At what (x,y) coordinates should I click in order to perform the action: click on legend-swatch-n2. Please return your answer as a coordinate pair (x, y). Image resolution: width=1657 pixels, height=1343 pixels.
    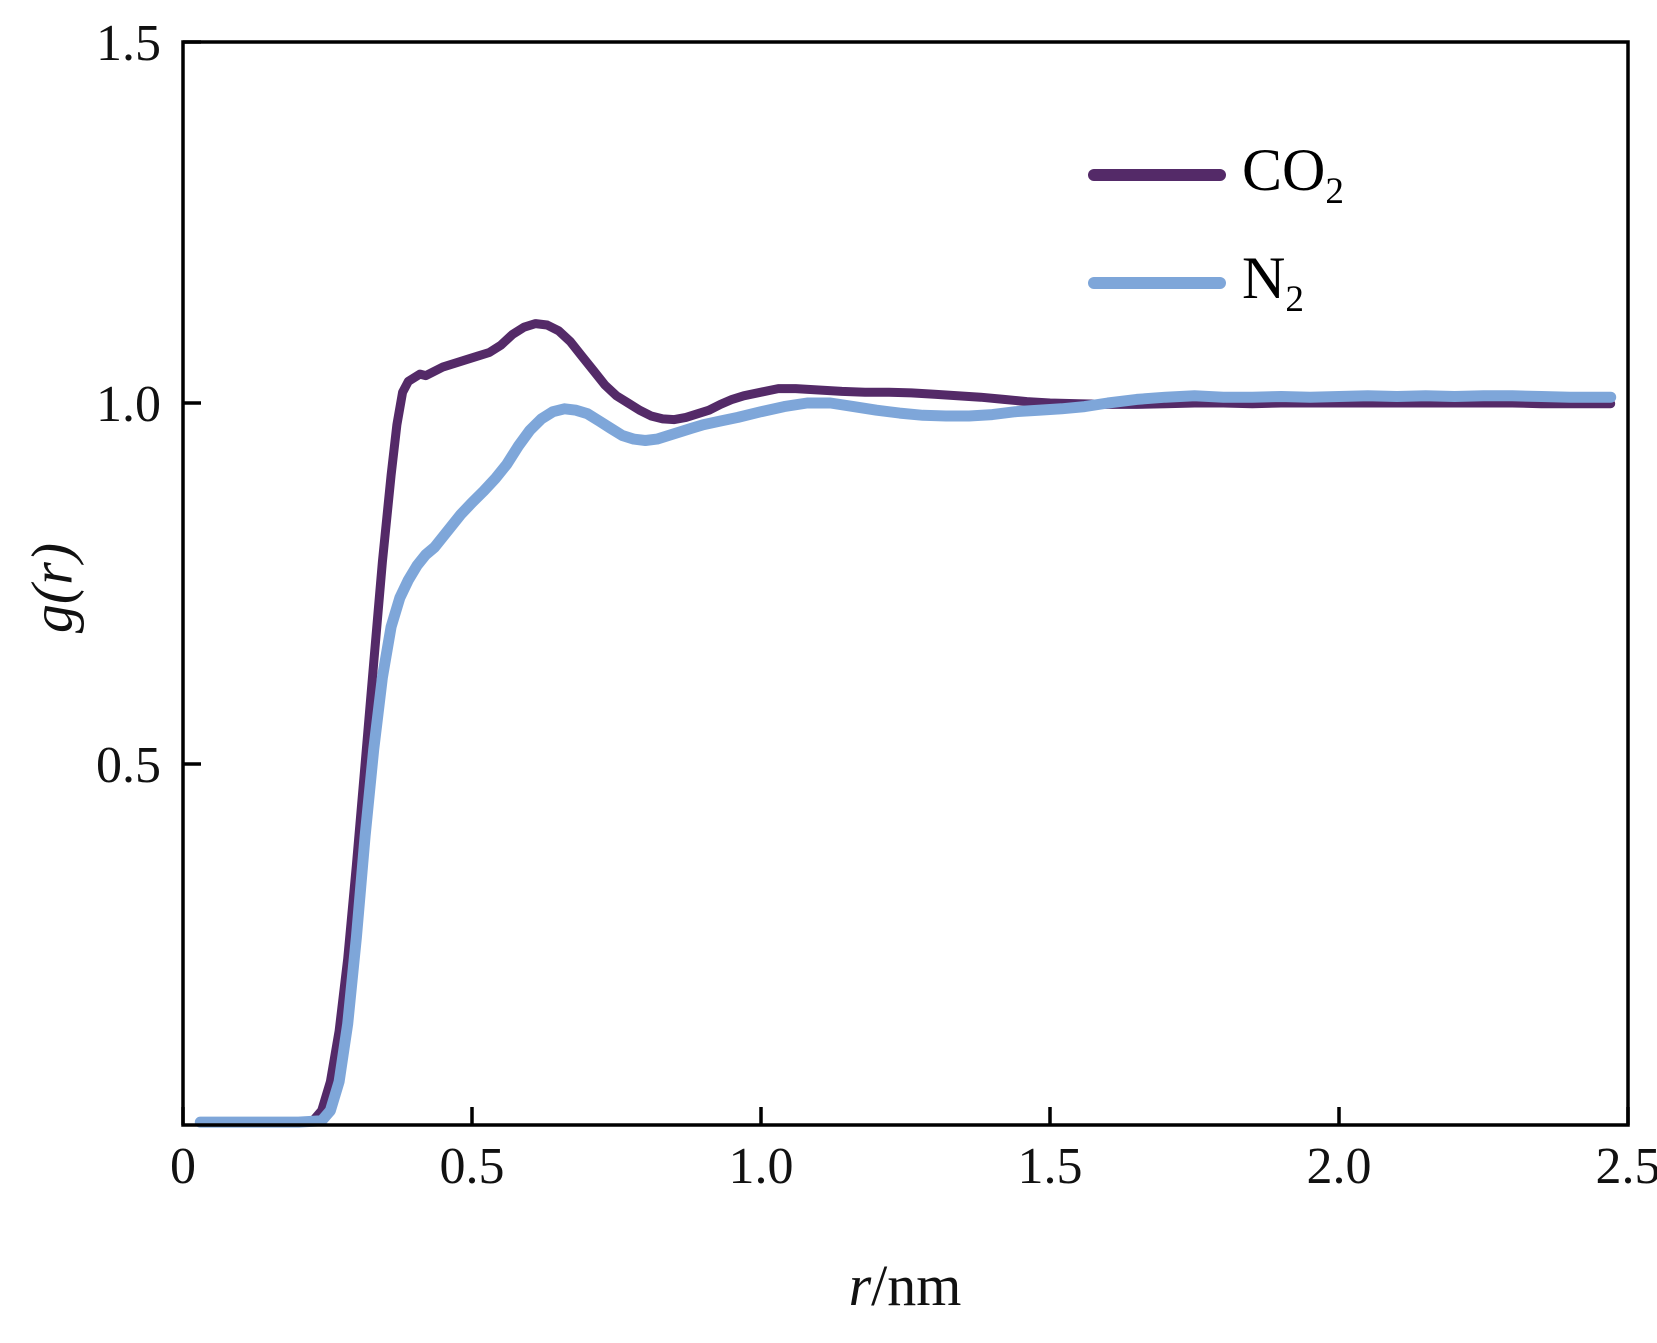
    Looking at the image, I should click on (1157, 283).